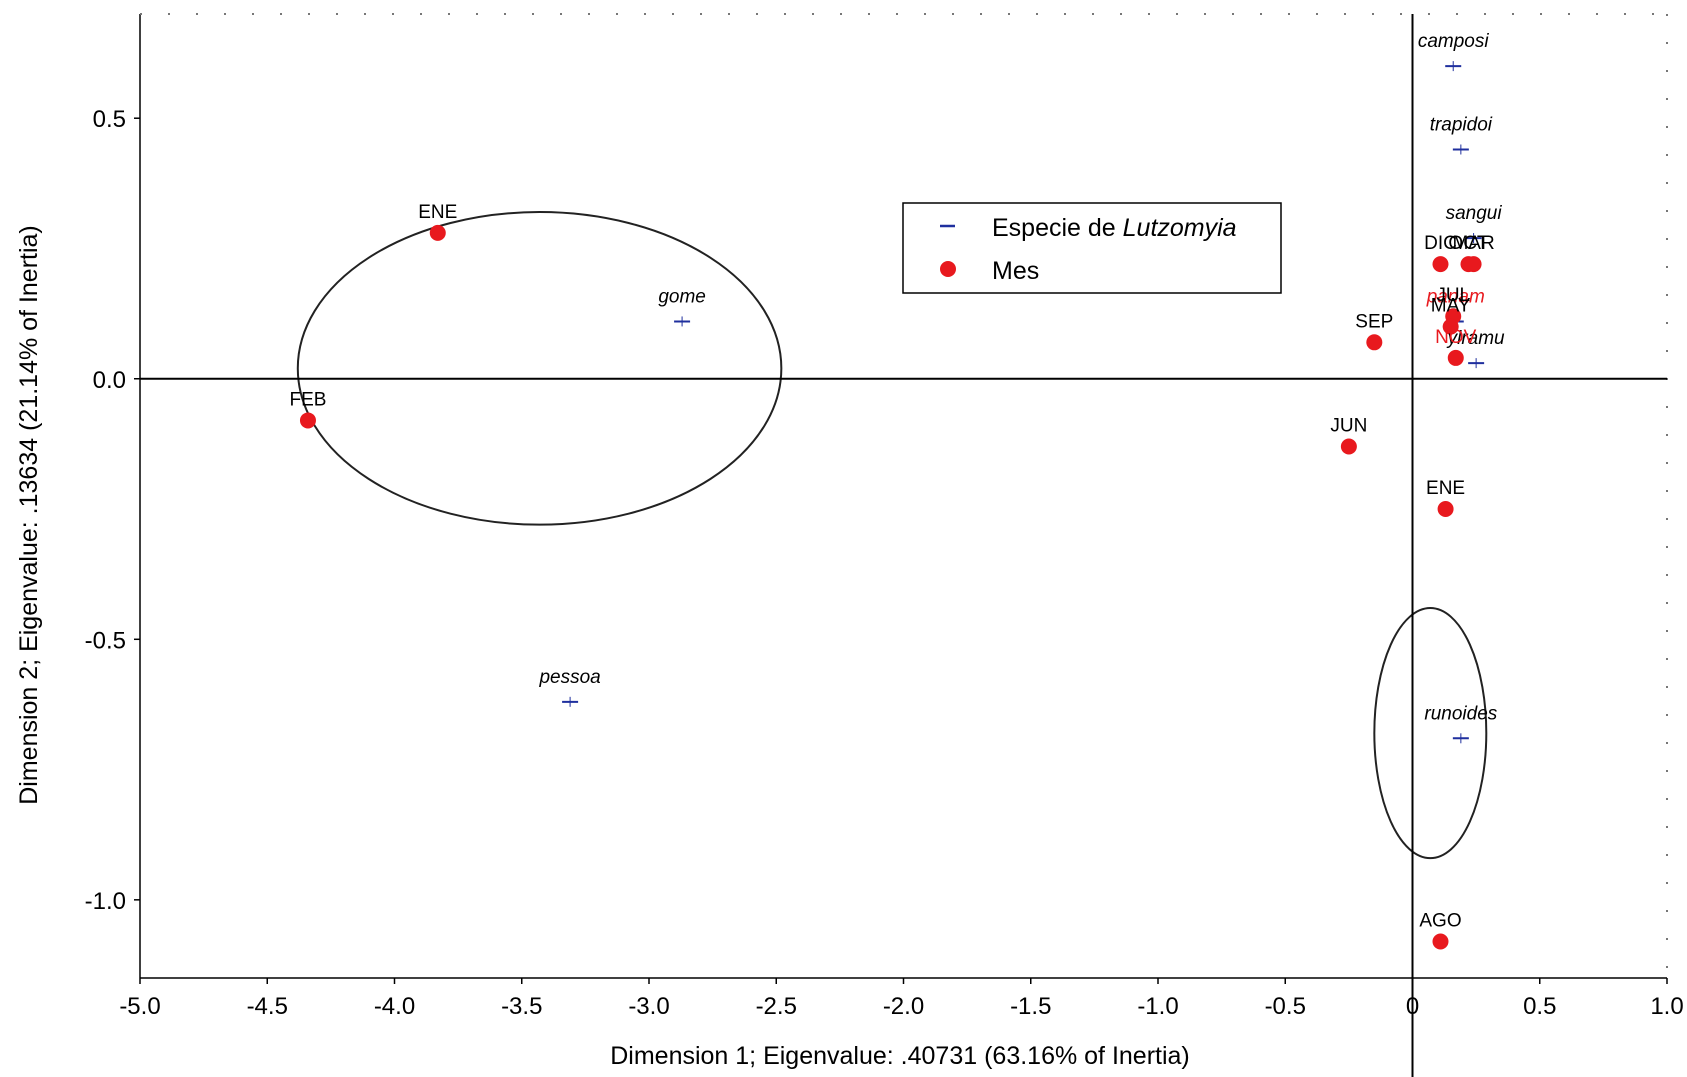 The image size is (1687, 1077). What do you see at coordinates (1015, 271) in the screenshot?
I see `legend-month-text: Mes` at bounding box center [1015, 271].